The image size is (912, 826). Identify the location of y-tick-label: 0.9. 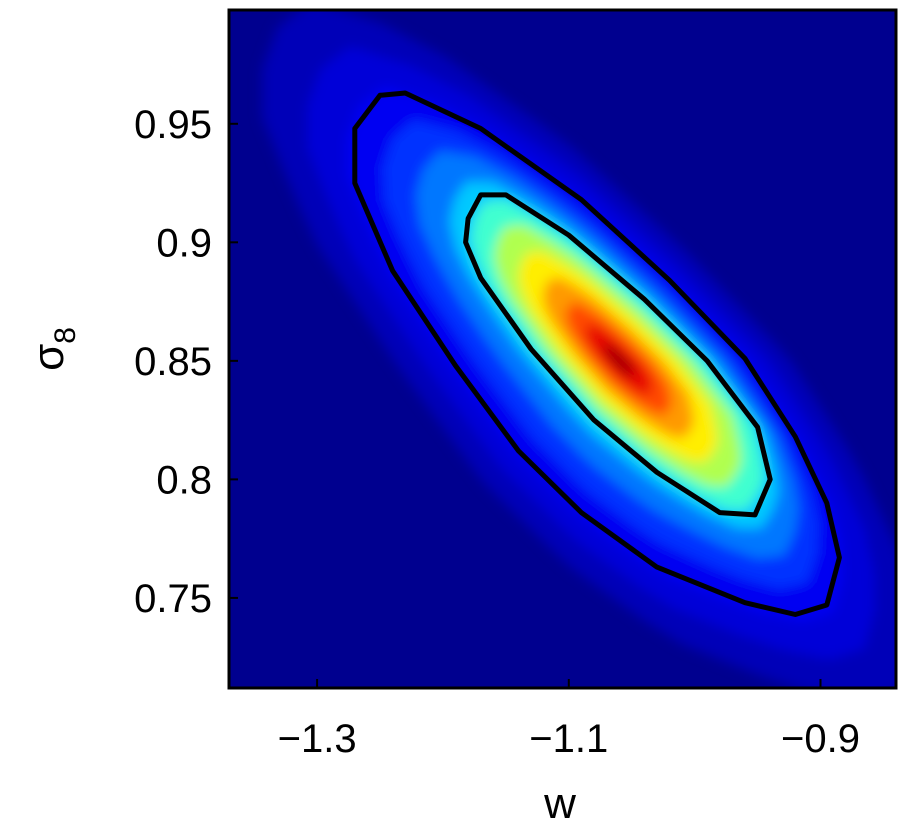
(184, 243).